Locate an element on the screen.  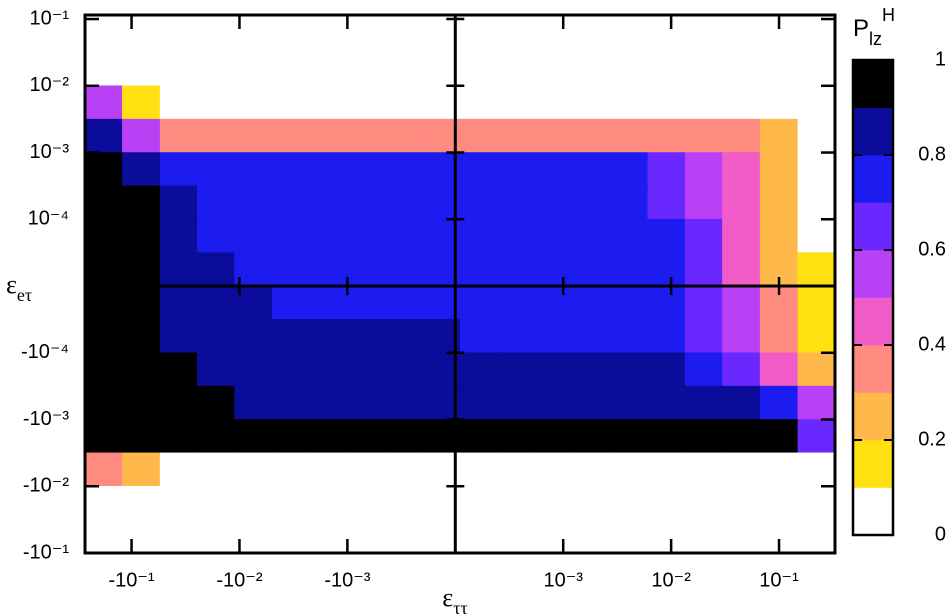
colorbar-title: PlzH is located at coordinates (874, 27).